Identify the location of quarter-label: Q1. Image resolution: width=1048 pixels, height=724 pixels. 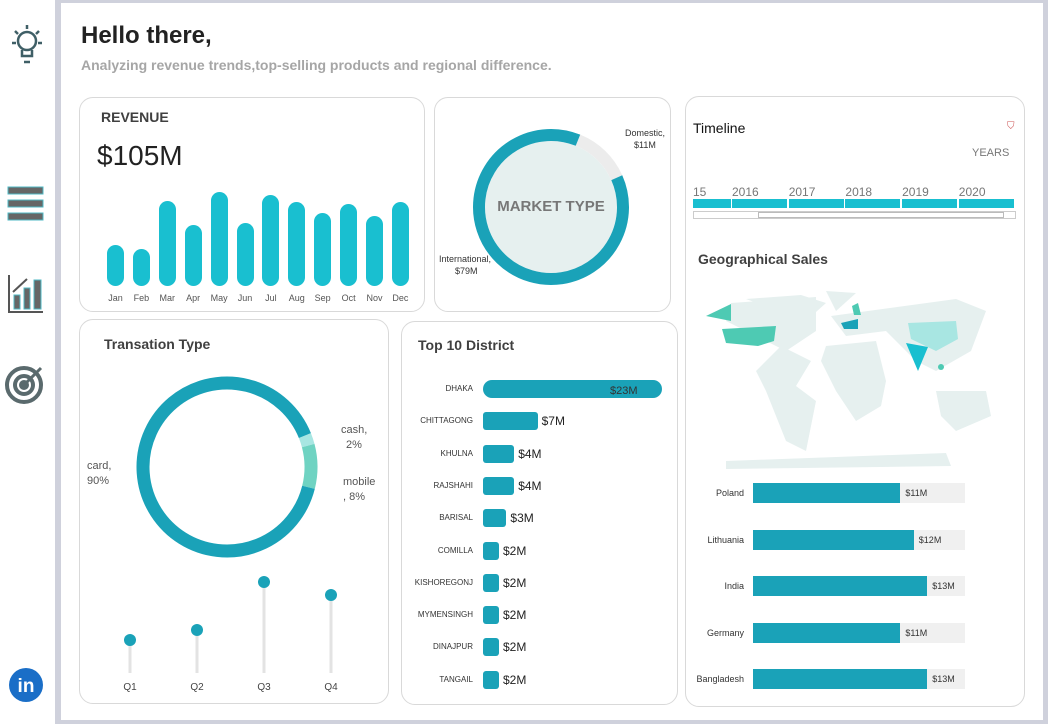
(130, 687).